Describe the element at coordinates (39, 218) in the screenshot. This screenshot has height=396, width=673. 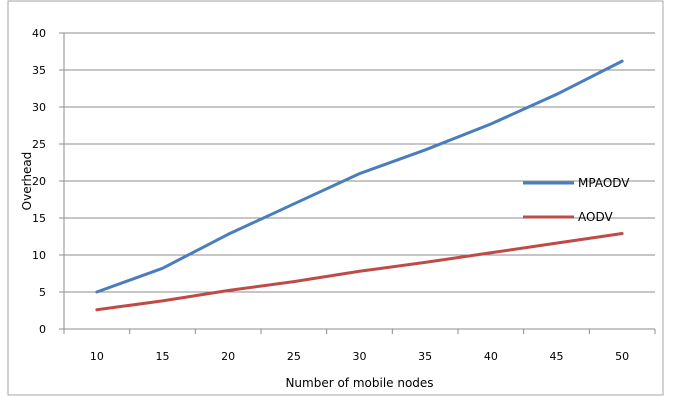
I see `y-tick-label: 15` at that location.